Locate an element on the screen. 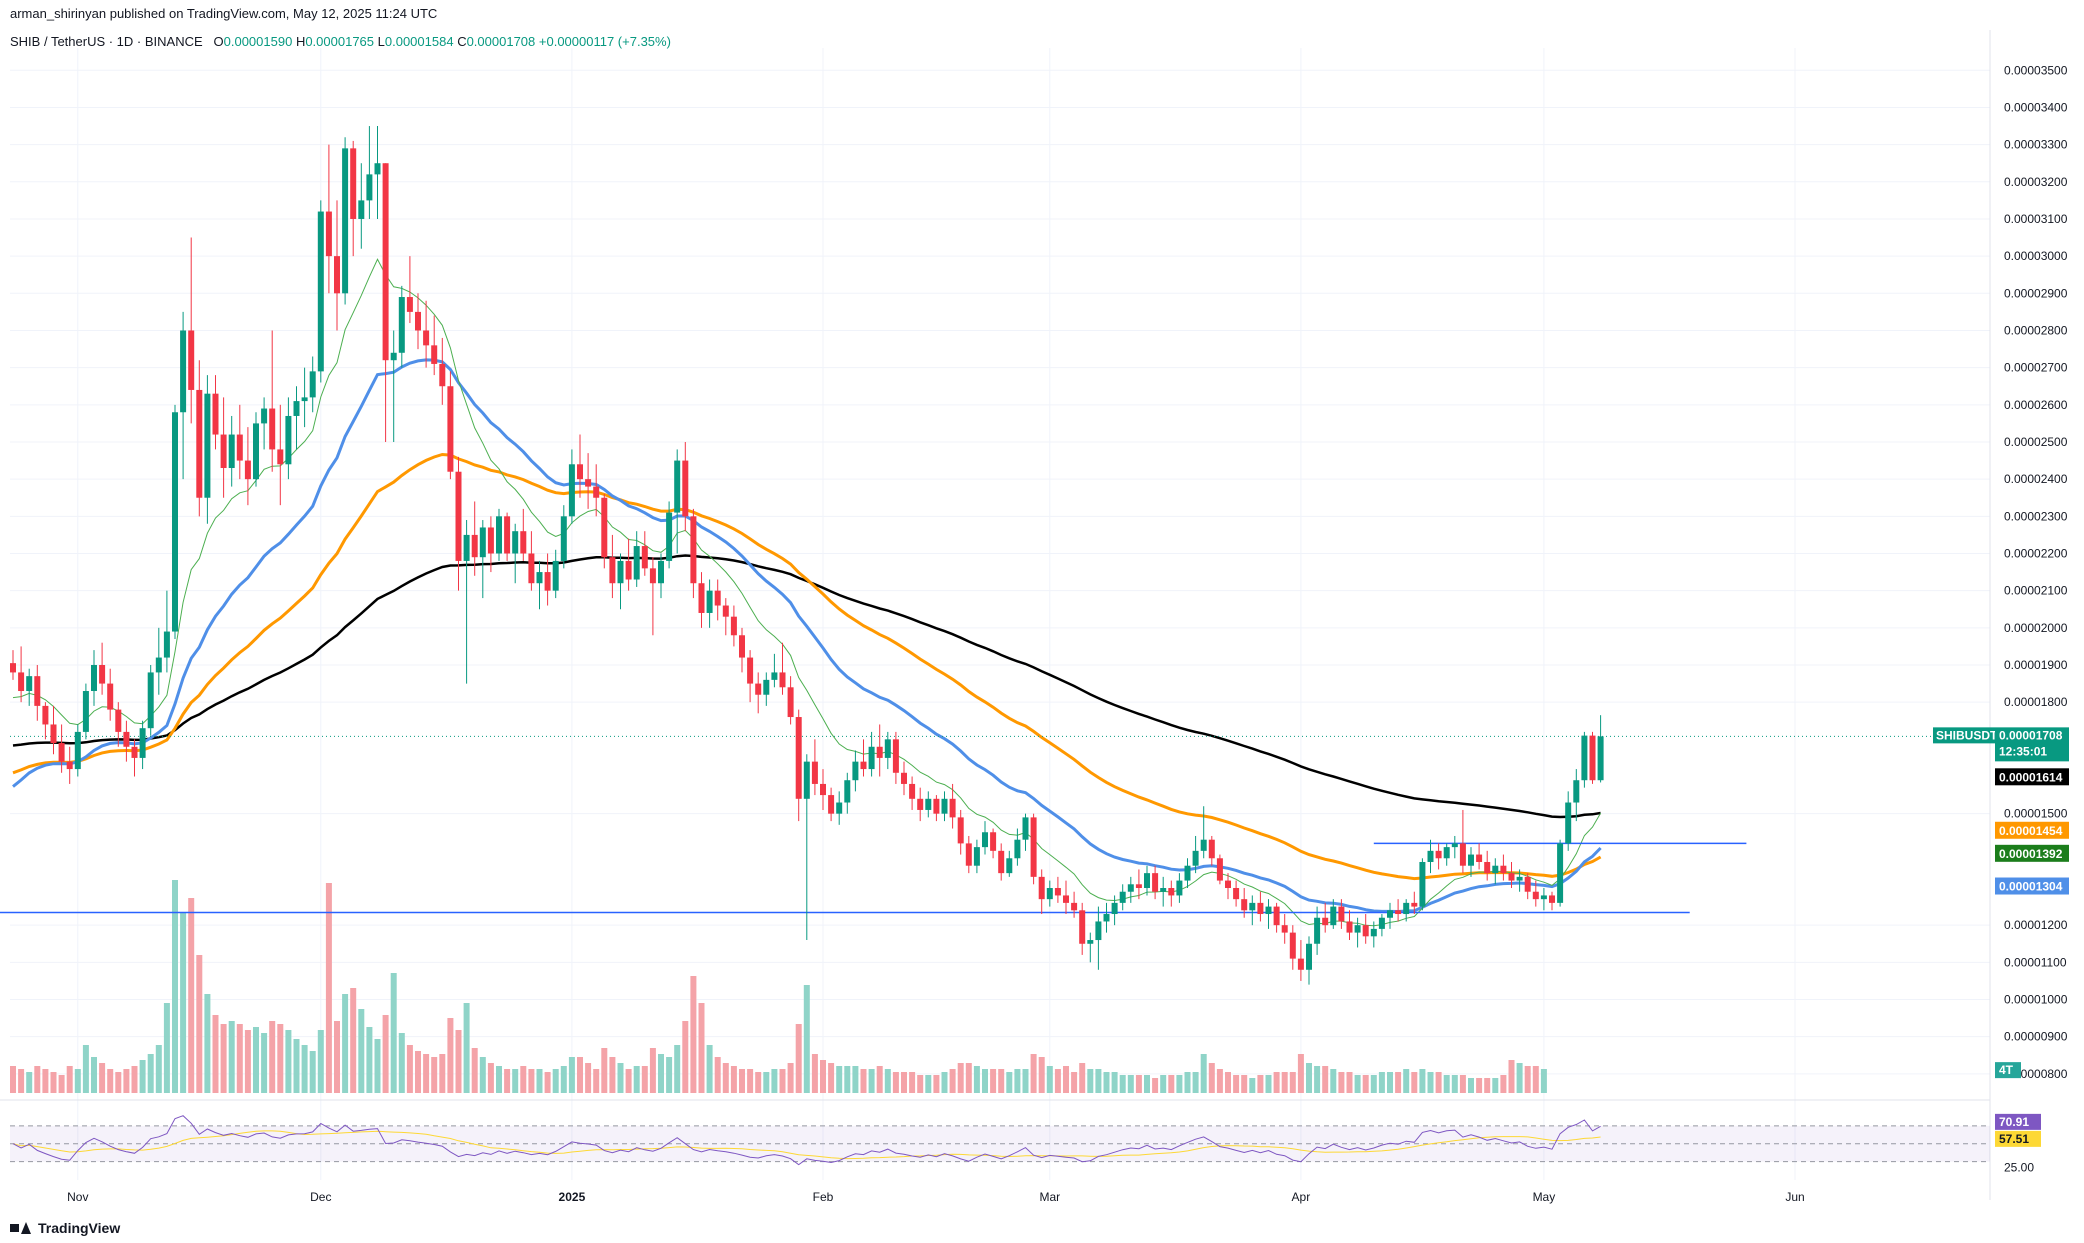  rsi-level-label: 25.00 is located at coordinates (2019, 1168).